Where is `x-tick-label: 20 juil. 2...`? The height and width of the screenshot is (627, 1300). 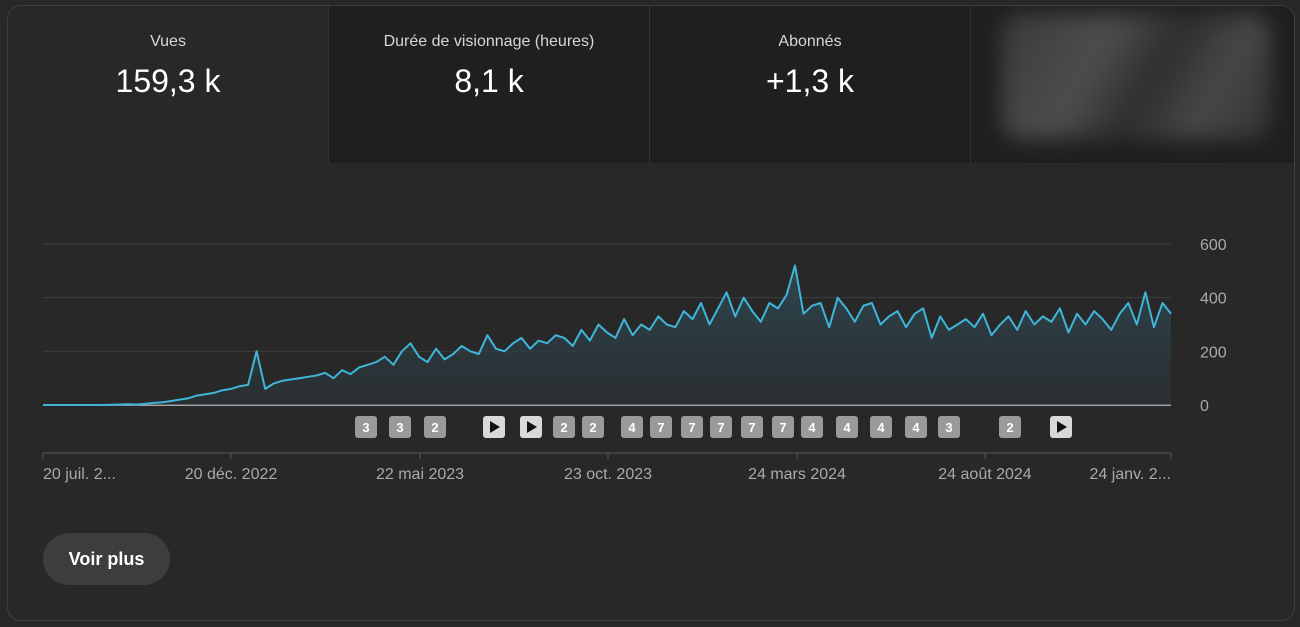
x-tick-label: 20 juil. 2... is located at coordinates (79, 474).